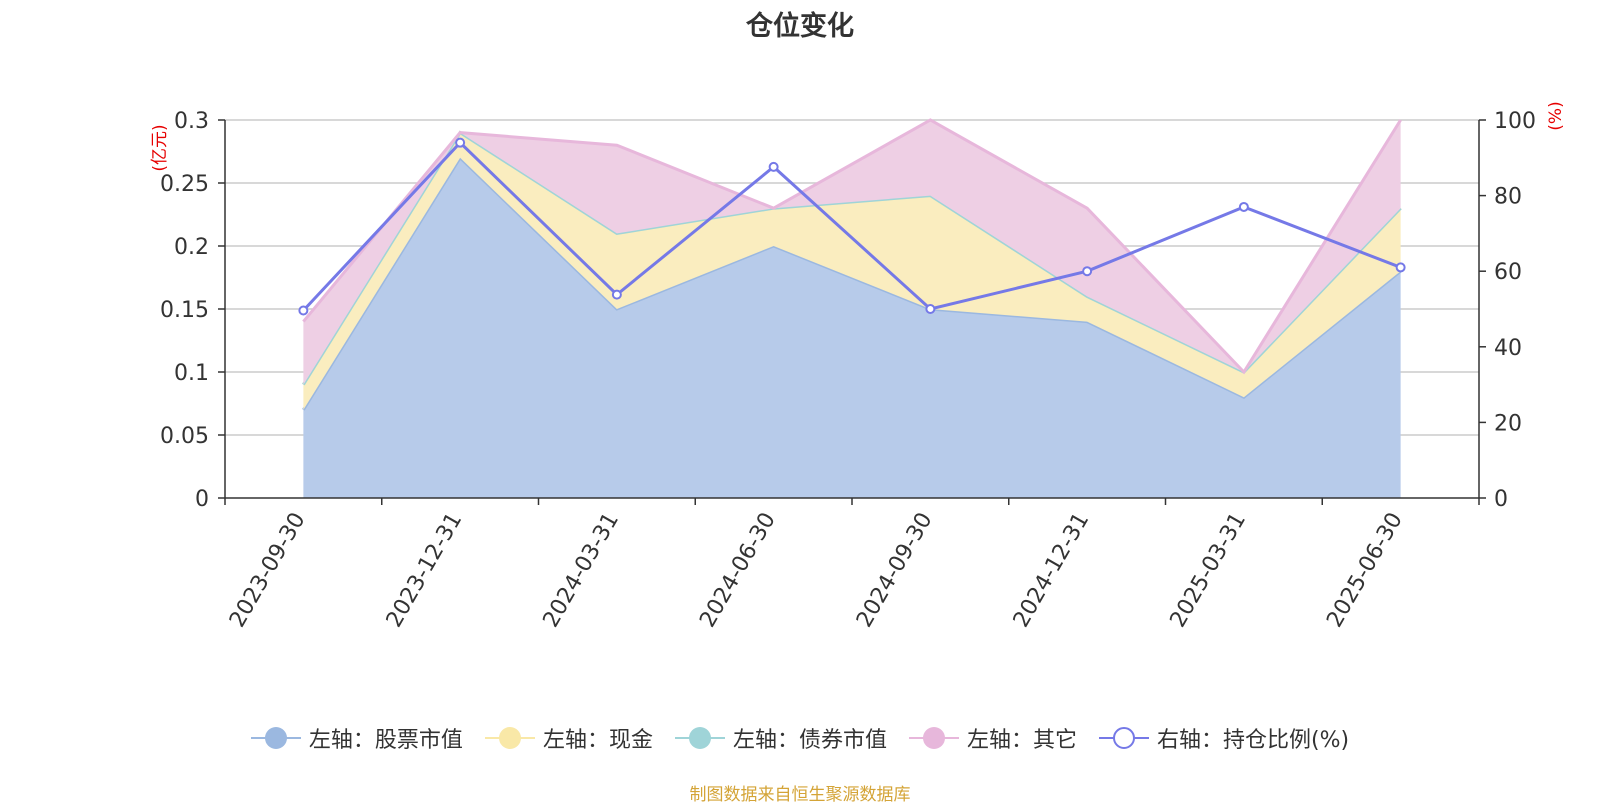 The height and width of the screenshot is (805, 1600). Describe the element at coordinates (800, 26) in the screenshot. I see `chart-title: 仓位变化` at that location.